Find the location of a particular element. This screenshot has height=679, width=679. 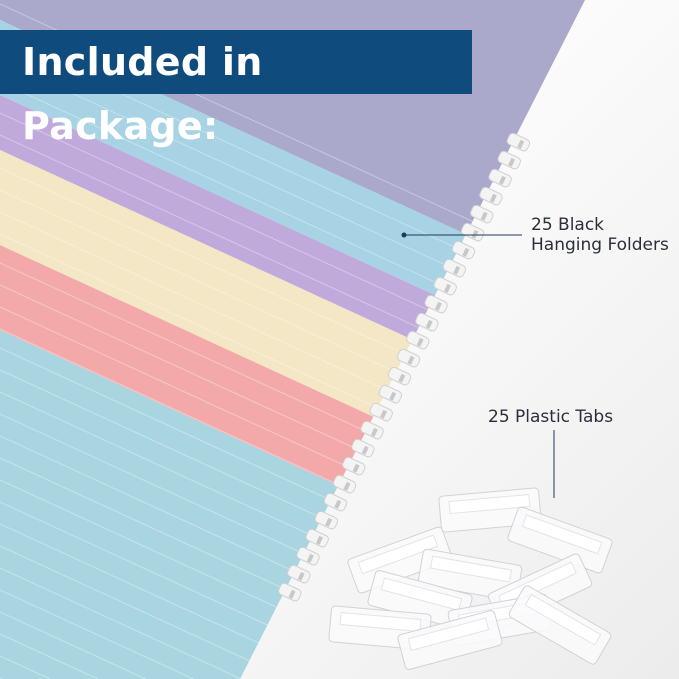

tabs-callout: 25 Plastic Tabs is located at coordinates (551, 417).